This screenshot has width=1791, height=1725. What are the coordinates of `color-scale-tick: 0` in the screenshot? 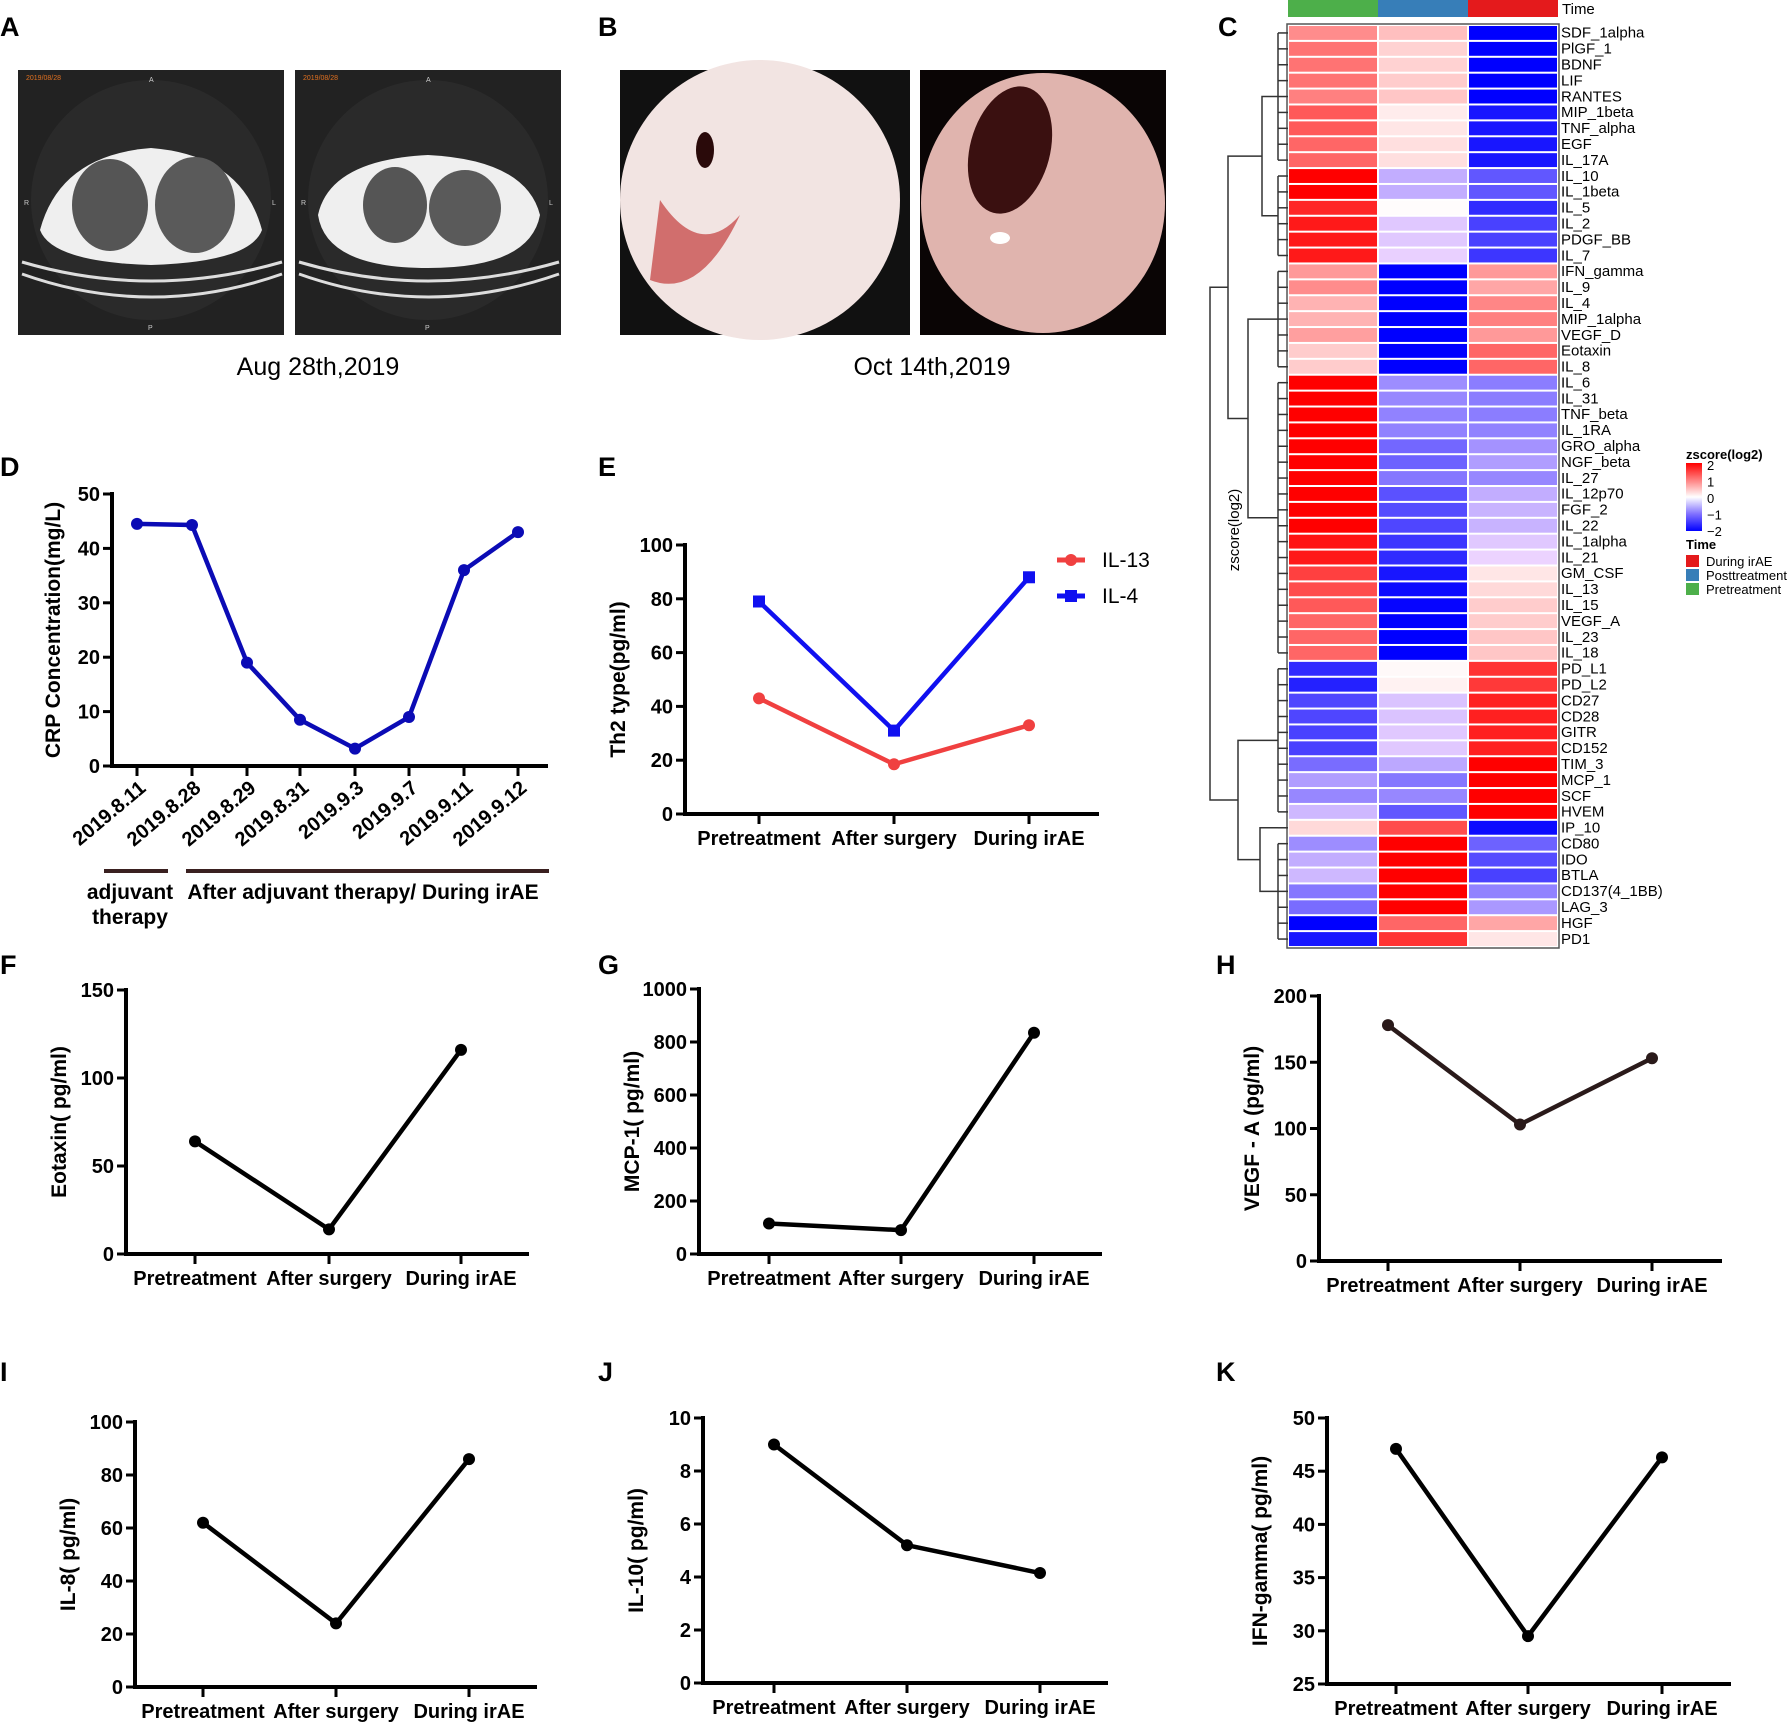 It's located at (1710, 498).